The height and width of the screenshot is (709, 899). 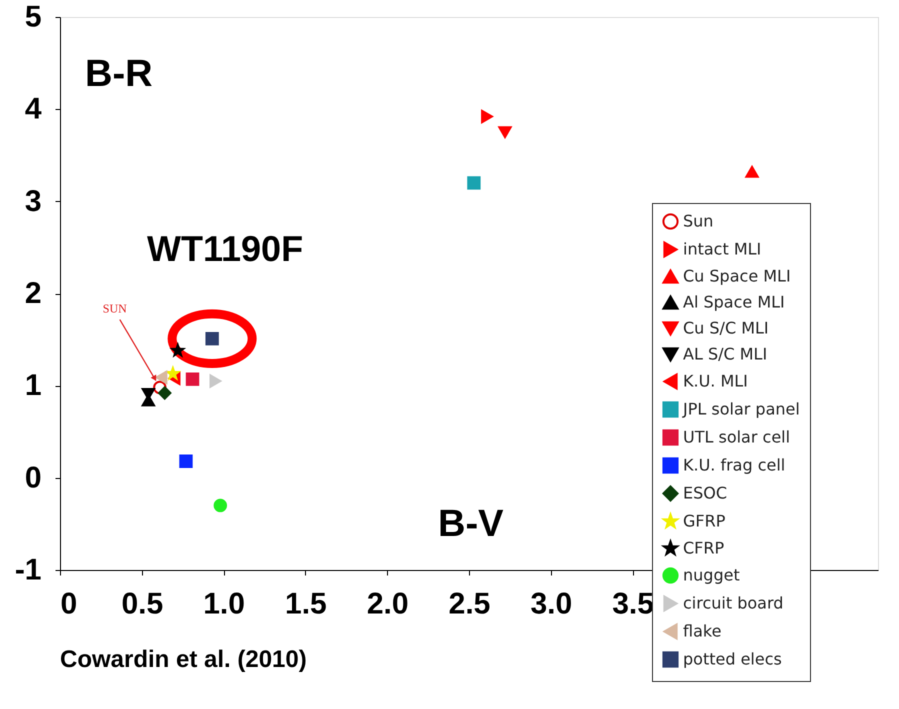 What do you see at coordinates (469, 604) in the screenshot?
I see `x-tick-label: 2.5` at bounding box center [469, 604].